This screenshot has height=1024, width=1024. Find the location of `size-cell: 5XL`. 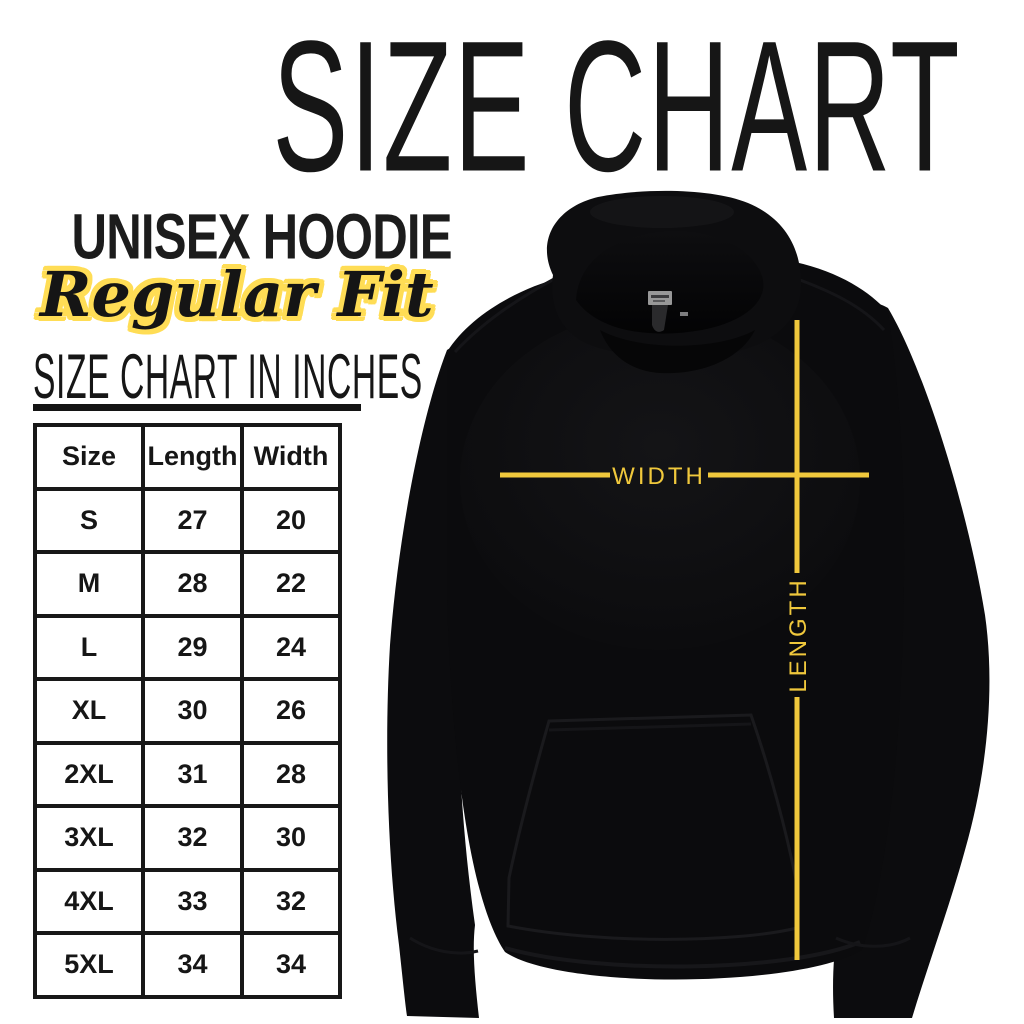

size-cell: 5XL is located at coordinates (89, 965).